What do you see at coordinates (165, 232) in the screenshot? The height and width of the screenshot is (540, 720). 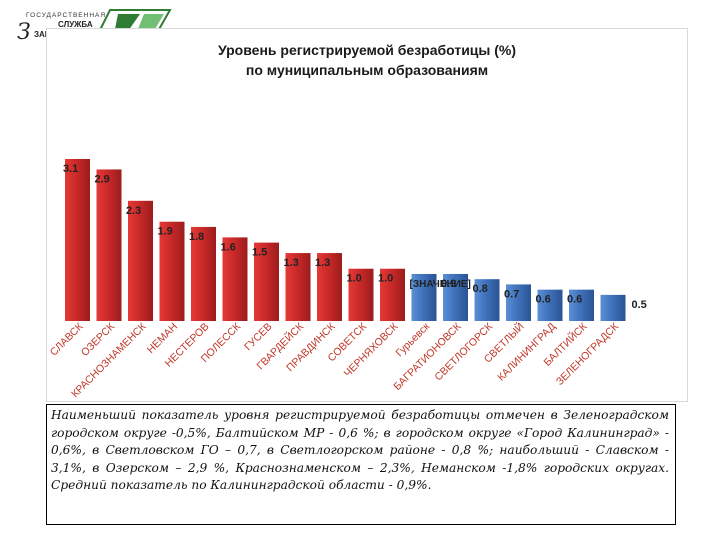 I see `data-label-4: 1.9` at bounding box center [165, 232].